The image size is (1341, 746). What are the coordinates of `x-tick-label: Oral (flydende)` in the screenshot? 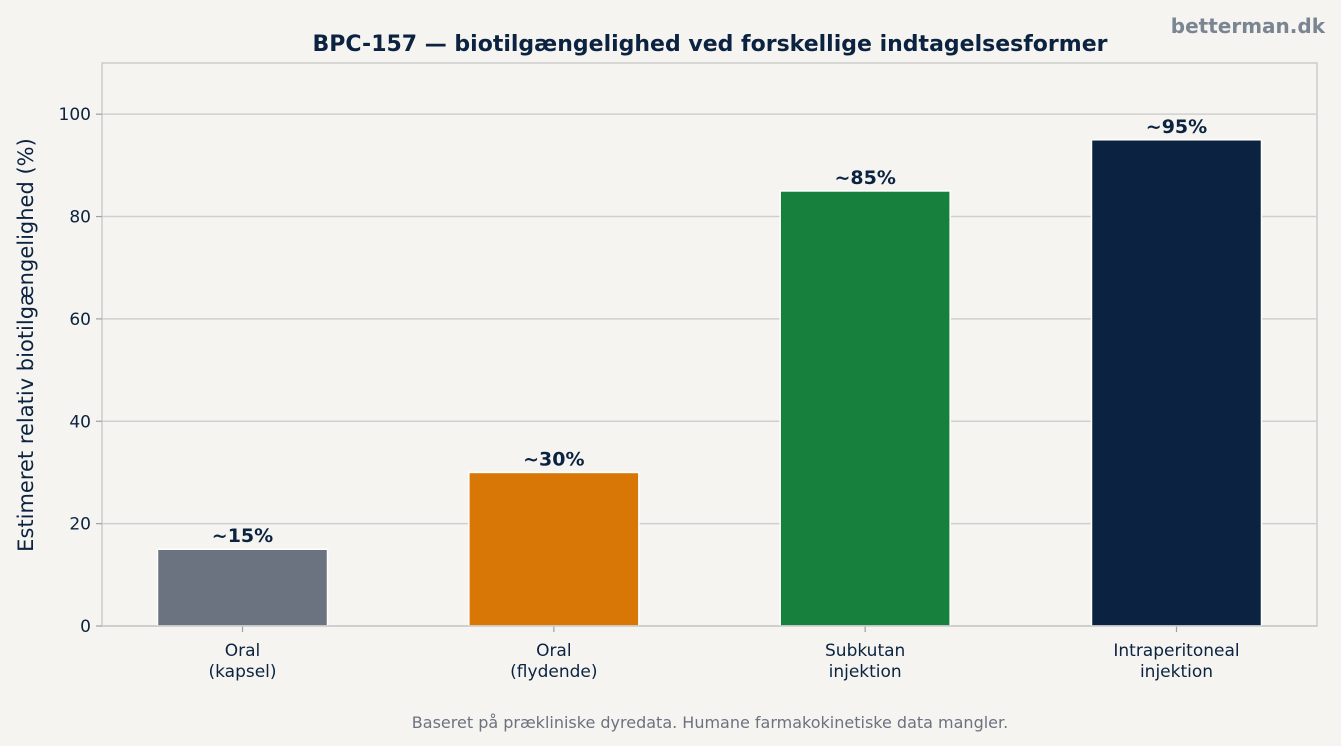 It's located at (553, 661).